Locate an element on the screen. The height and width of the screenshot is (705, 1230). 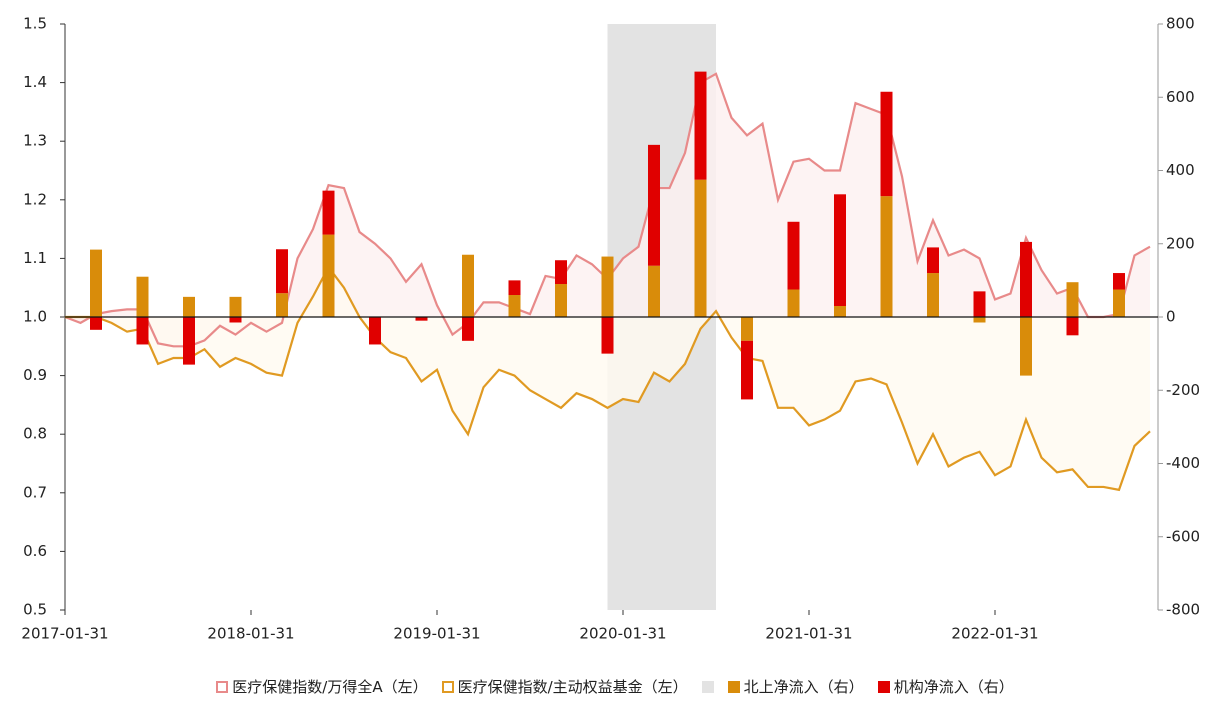
y-tick-label: 1.0 is located at coordinates (35, 317).